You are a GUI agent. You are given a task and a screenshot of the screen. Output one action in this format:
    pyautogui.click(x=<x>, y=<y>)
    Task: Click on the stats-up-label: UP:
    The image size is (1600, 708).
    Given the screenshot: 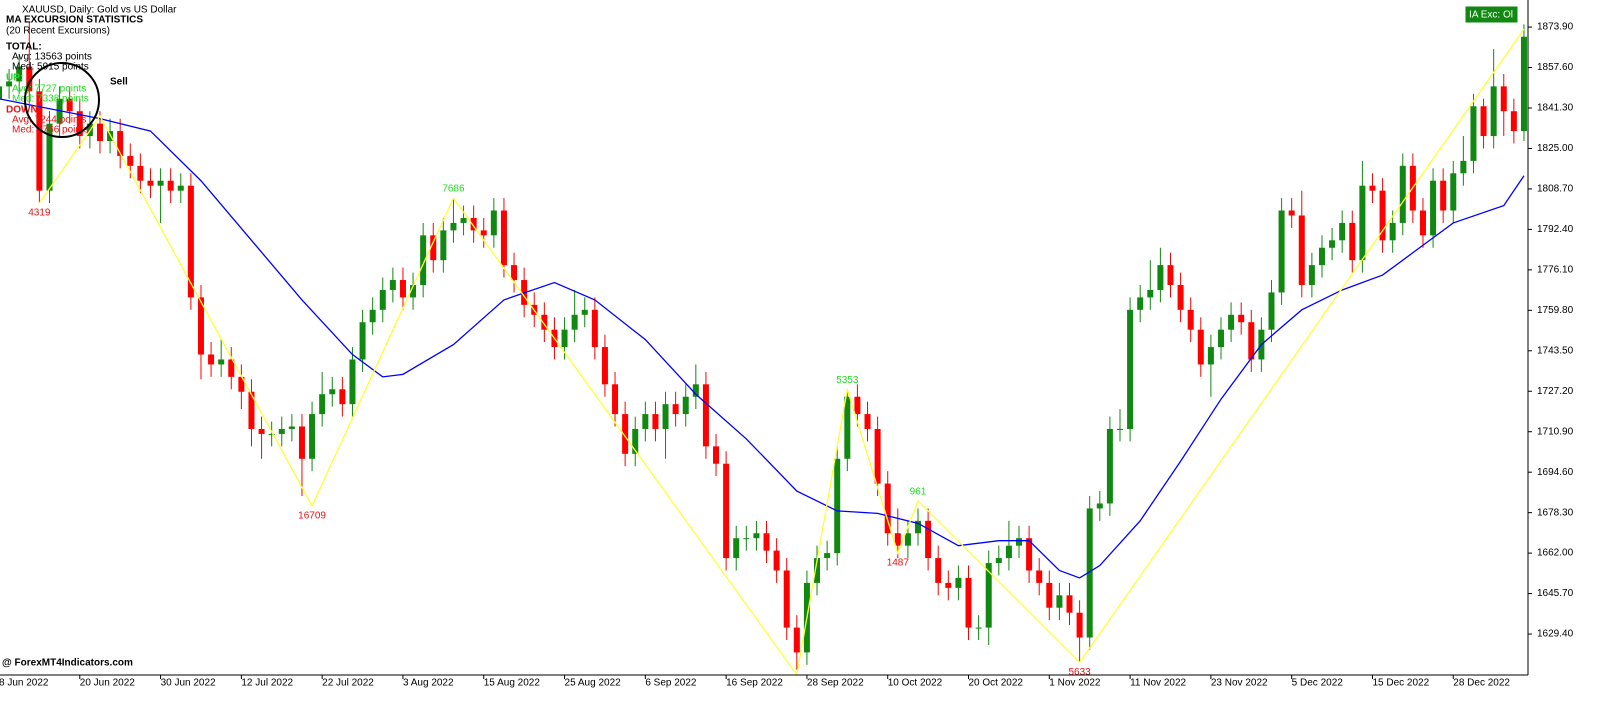 What is the action you would take?
    pyautogui.click(x=14, y=78)
    